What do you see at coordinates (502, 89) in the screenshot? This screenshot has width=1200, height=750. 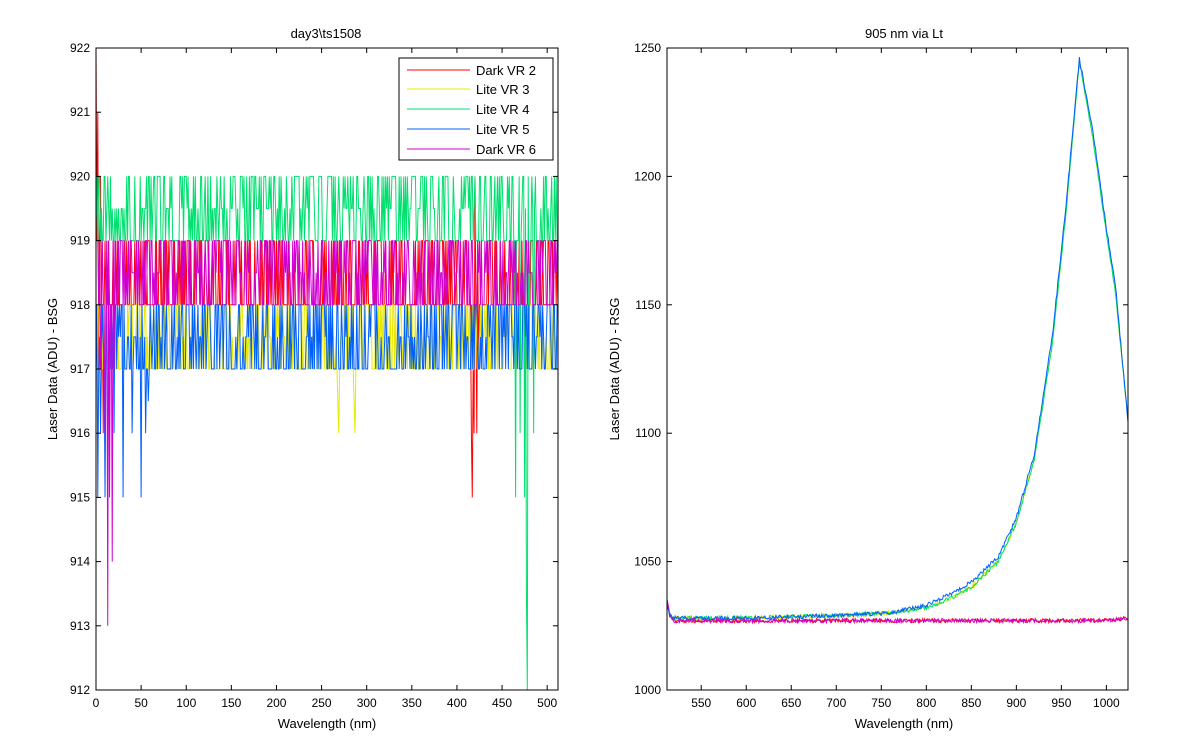 I see `legend-label-lite-vr-3: Lite VR 3` at bounding box center [502, 89].